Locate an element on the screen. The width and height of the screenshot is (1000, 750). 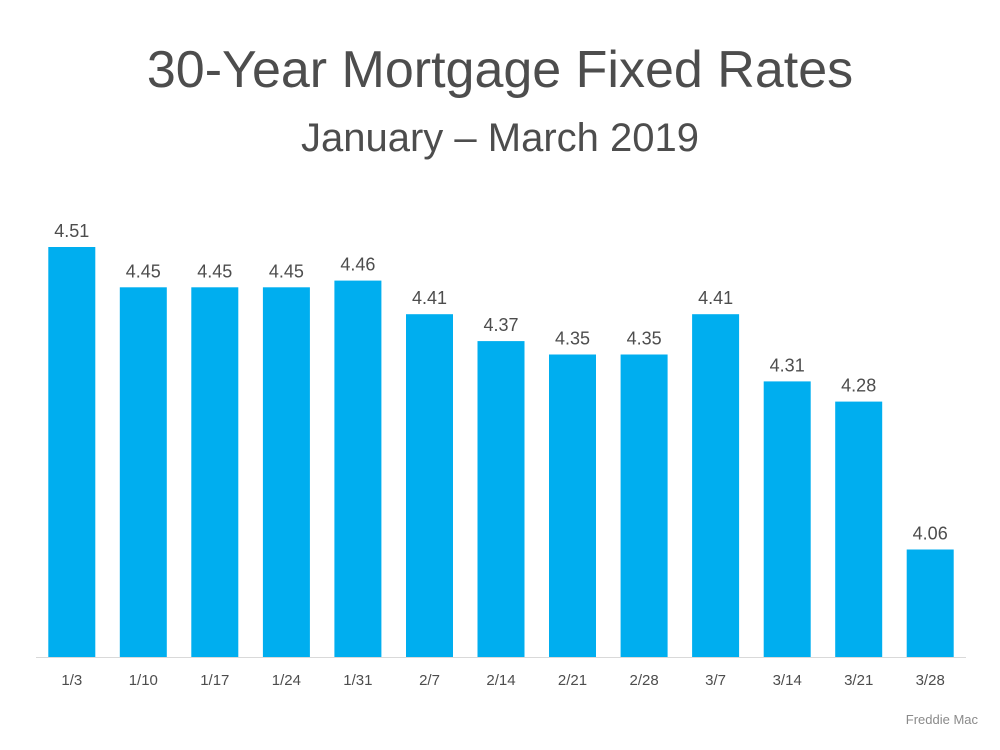
data-label-2/7: 4.41 is located at coordinates (429, 298).